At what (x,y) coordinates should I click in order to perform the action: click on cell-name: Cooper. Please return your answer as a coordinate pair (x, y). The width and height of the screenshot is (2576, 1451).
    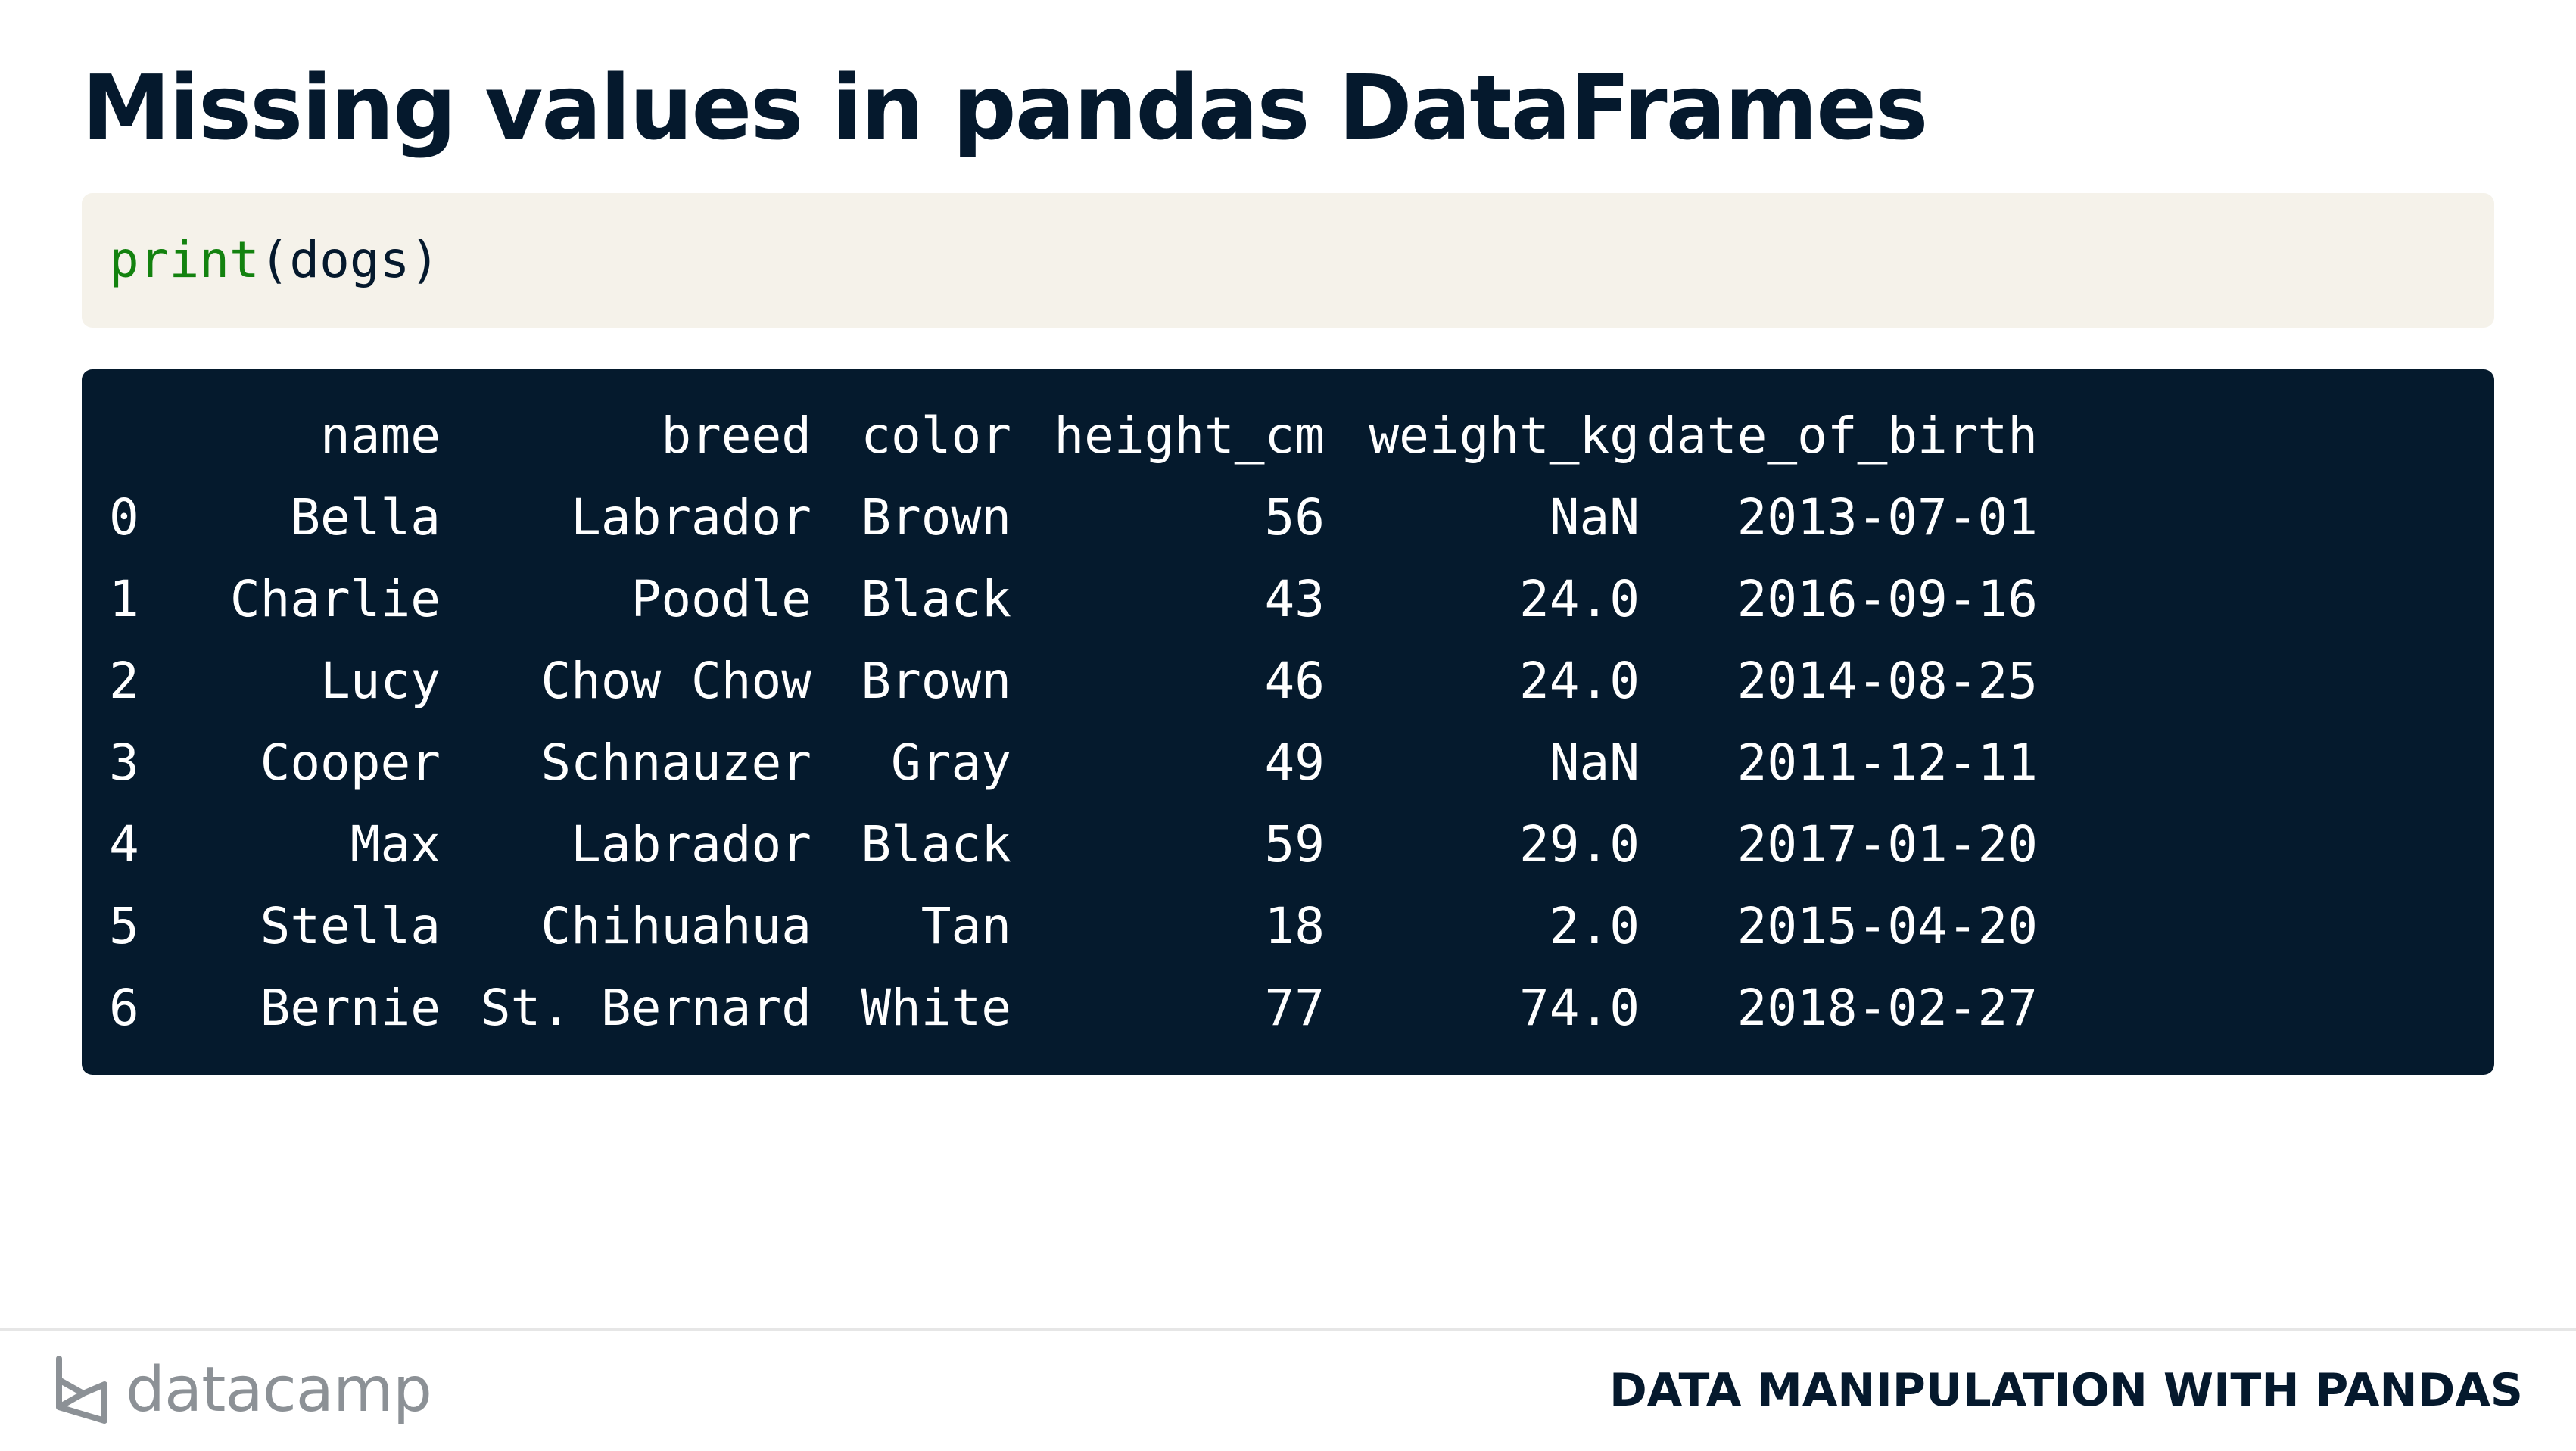
    Looking at the image, I should click on (350, 763).